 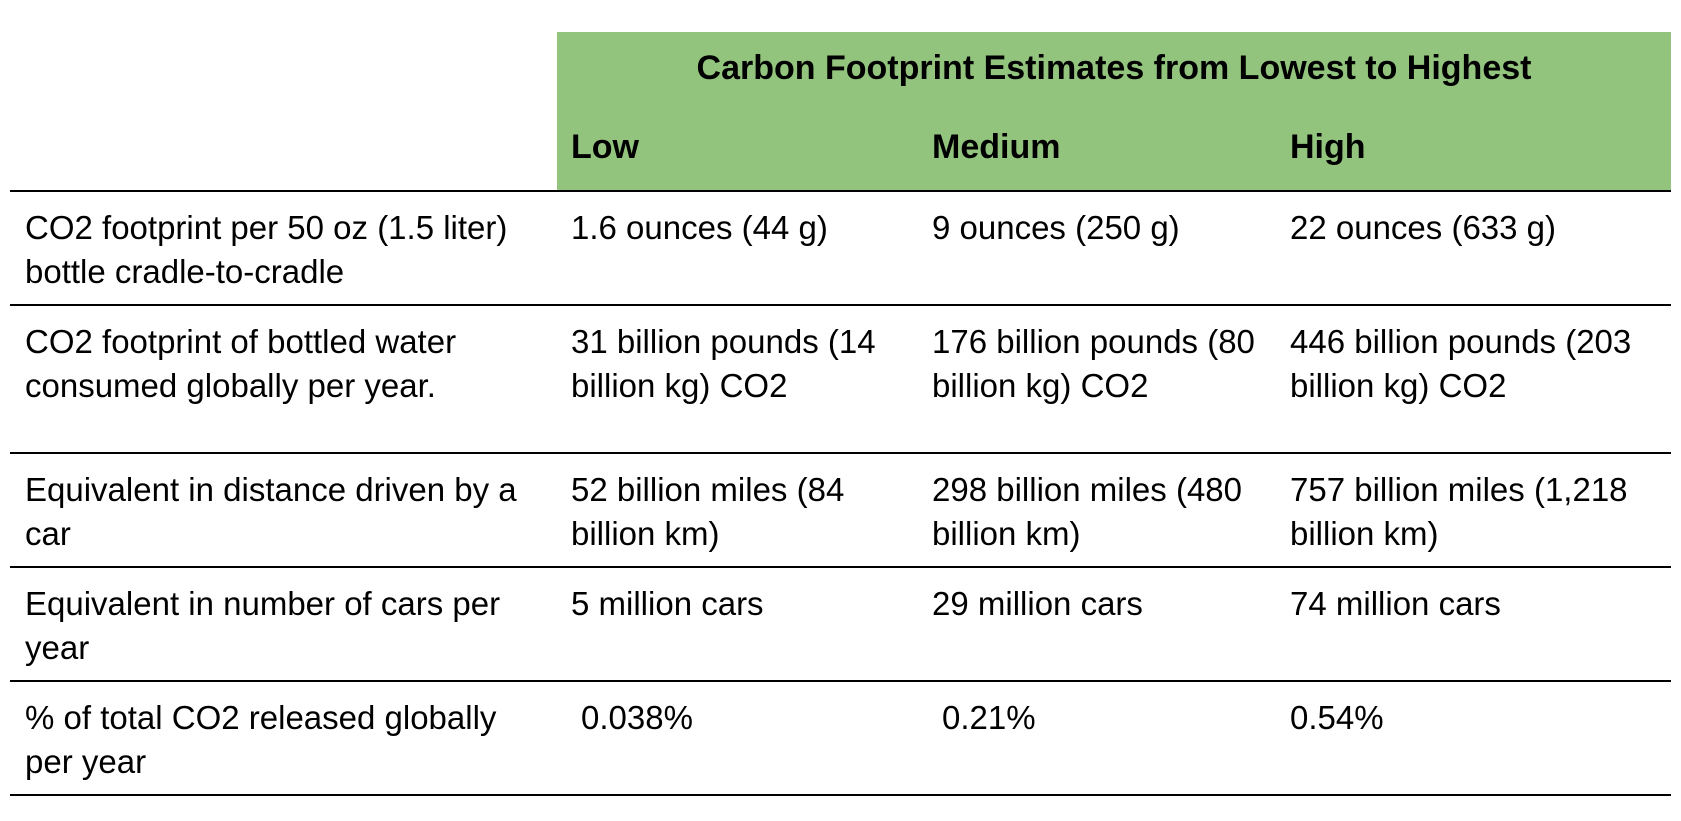 I want to click on cell-high: 74 million cars, so click(x=1473, y=624).